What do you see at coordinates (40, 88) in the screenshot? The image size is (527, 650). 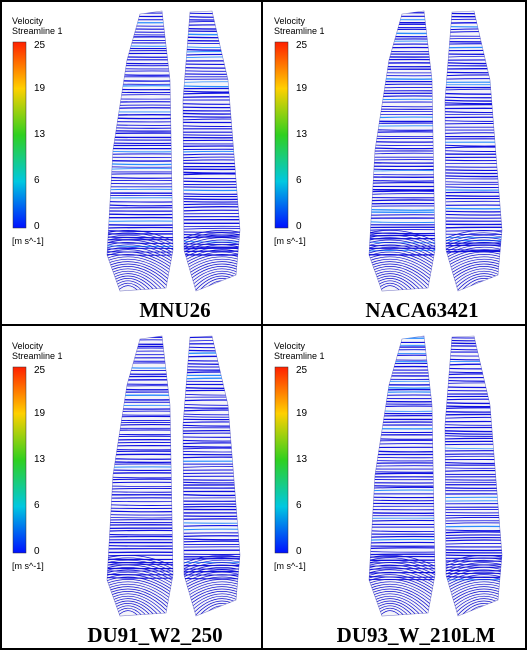 I see `colorbar-tick-label: 19` at bounding box center [40, 88].